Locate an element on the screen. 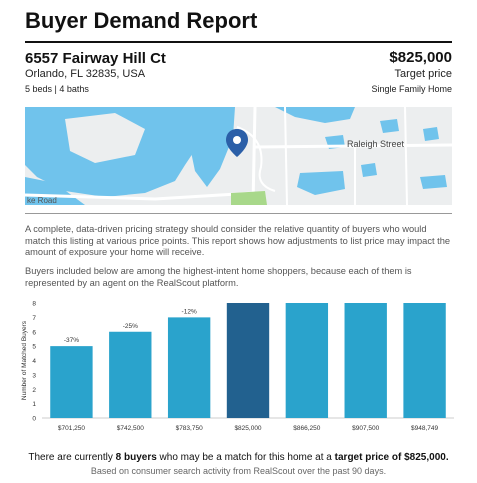 The width and height of the screenshot is (477, 483). title-divider is located at coordinates (238, 42).